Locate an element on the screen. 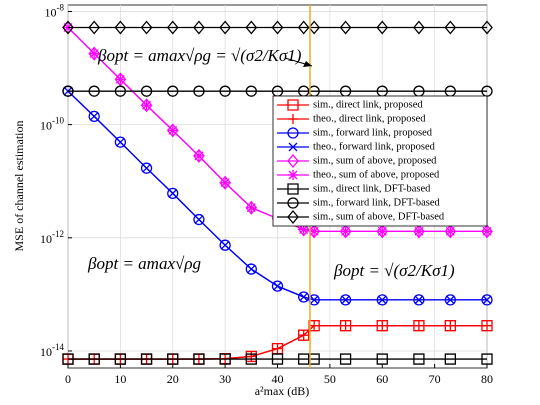 This screenshot has height=405, width=540. x-tick-label: 30 is located at coordinates (225, 379).